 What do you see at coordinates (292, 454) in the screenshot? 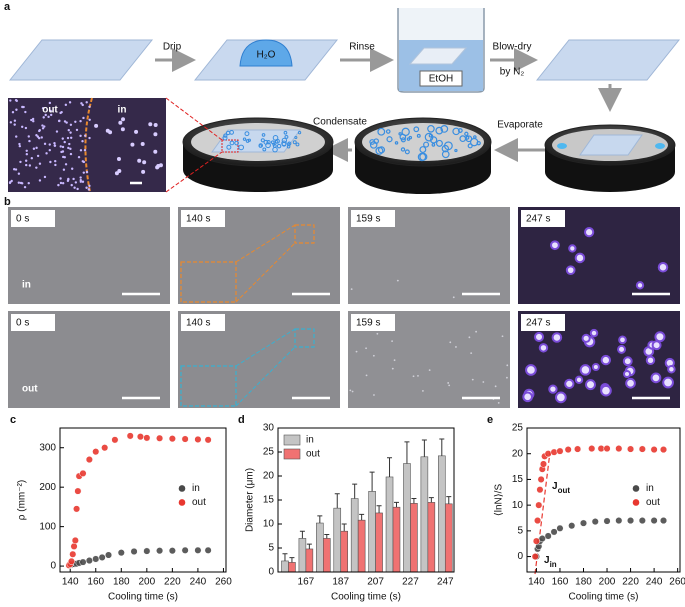
I see `legend-marker` at bounding box center [292, 454].